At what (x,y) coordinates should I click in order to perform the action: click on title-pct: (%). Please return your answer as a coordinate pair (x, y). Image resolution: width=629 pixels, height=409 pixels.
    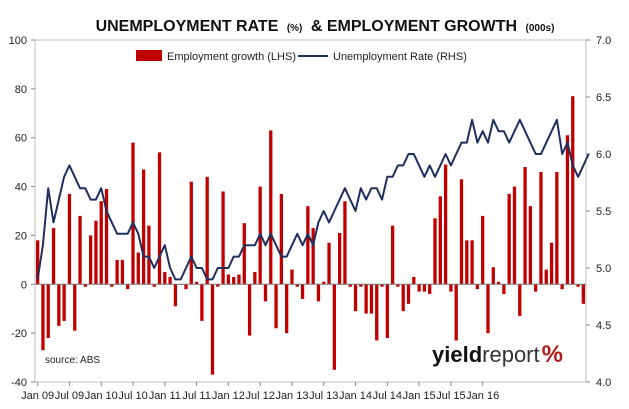
    Looking at the image, I should click on (295, 28).